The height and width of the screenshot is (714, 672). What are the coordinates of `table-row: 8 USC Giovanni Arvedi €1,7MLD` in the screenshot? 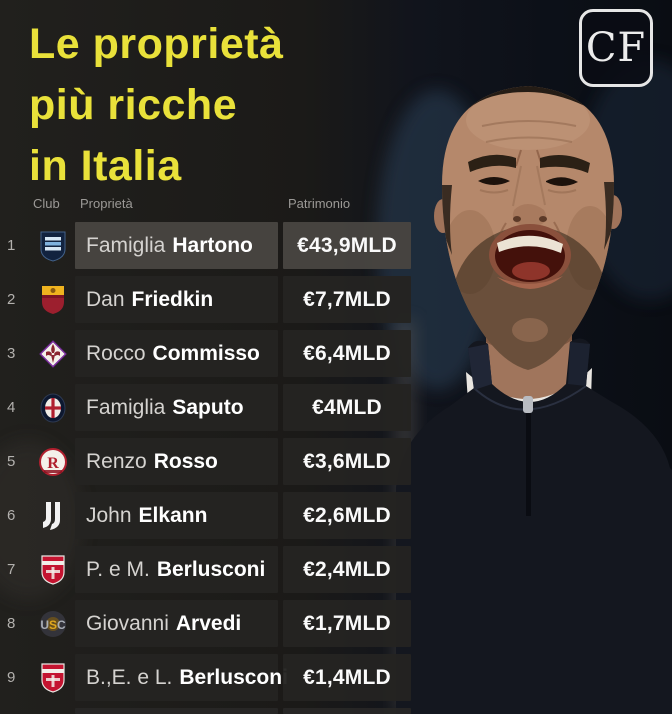 It's located at (210, 623).